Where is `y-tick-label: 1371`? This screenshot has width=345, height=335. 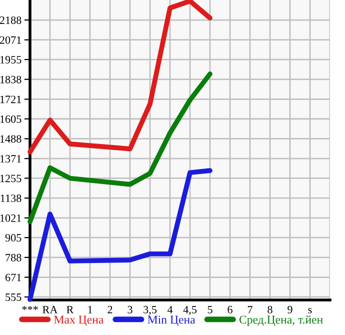 y-tick-label: 1371 is located at coordinates (10, 159).